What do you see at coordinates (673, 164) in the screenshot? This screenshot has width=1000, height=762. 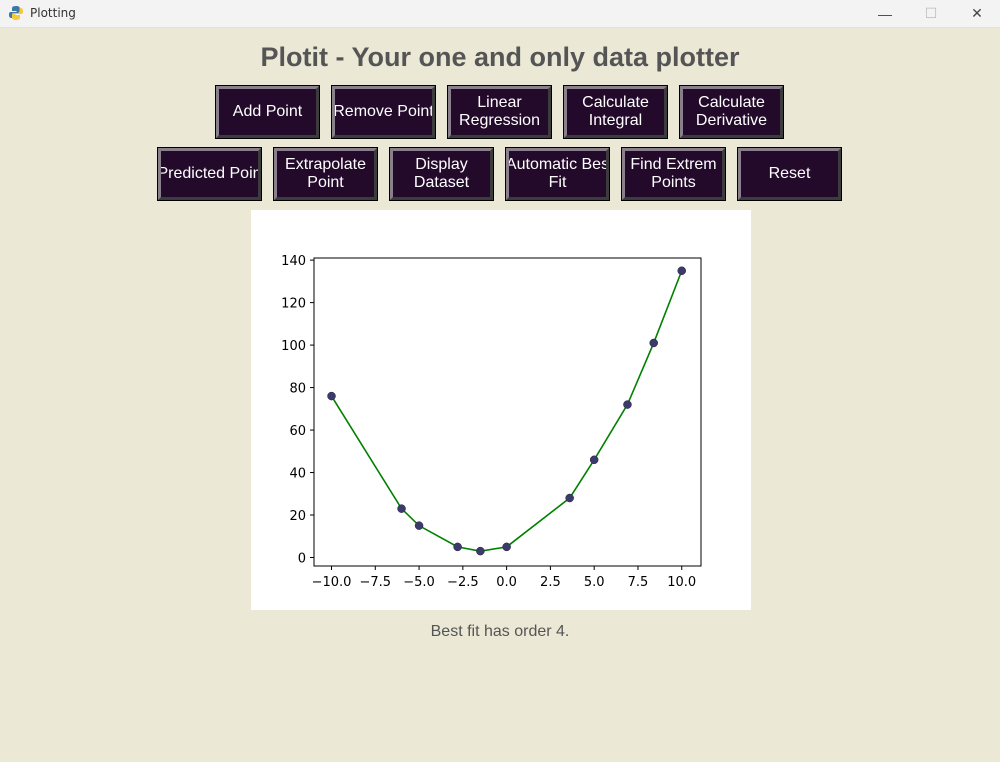 I see `button-label: Find Extrem` at bounding box center [673, 164].